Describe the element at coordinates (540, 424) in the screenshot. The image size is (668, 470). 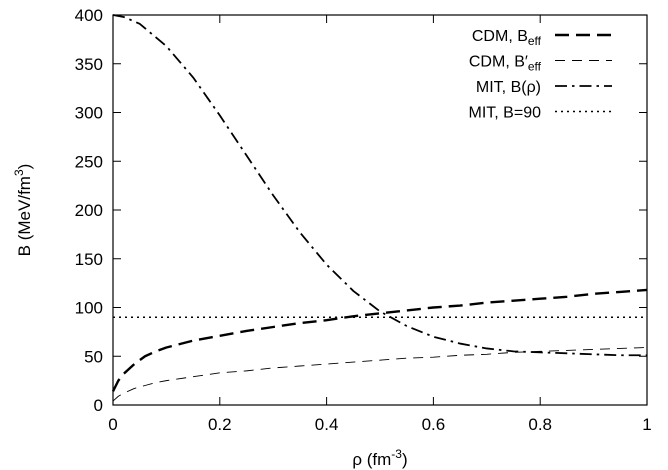
I see `x-tick-label: 0.8` at that location.